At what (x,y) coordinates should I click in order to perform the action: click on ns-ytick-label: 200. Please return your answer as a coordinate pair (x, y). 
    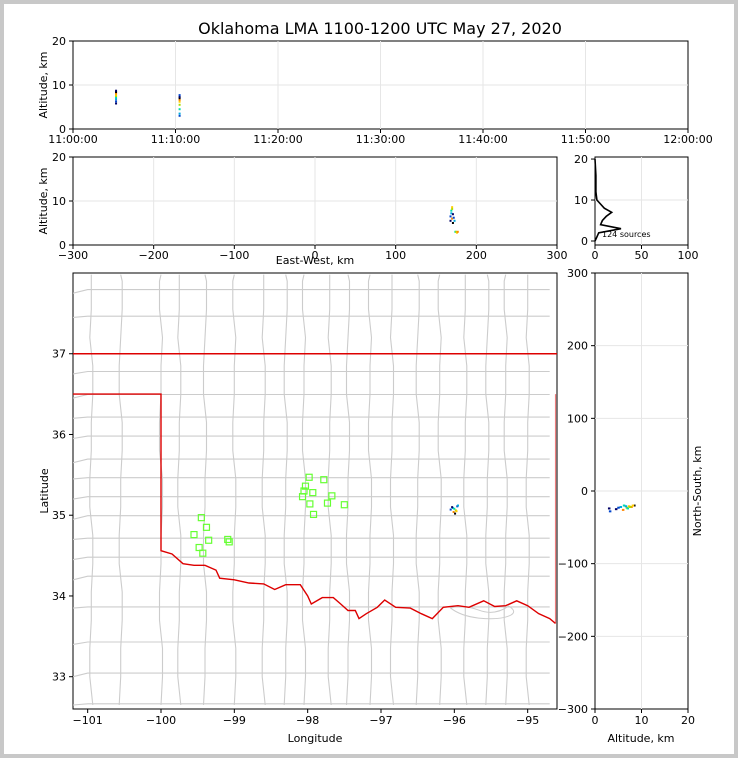
    Looking at the image, I should click on (577, 346).